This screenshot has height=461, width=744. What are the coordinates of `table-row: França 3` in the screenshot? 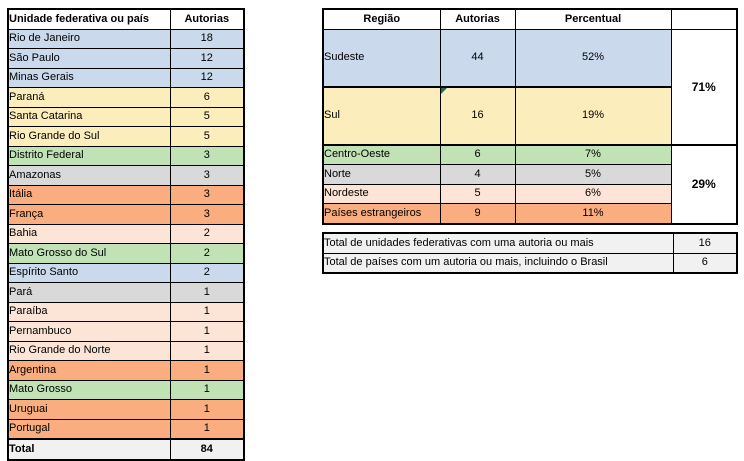 It's located at (126, 214).